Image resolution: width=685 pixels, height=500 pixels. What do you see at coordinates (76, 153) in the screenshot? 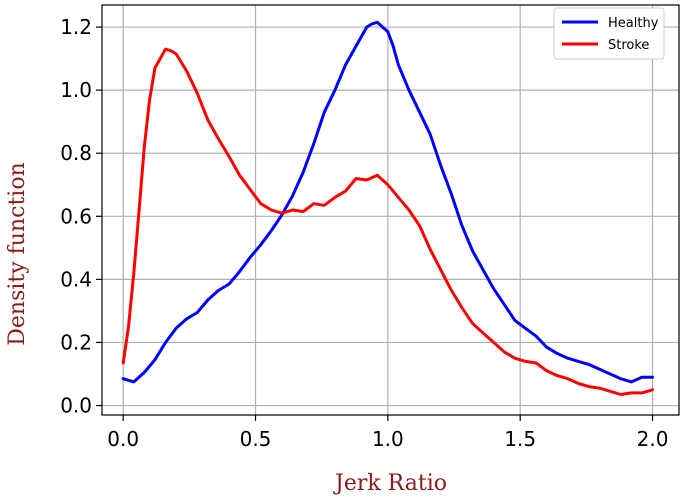
I see `y-tick-label: 0.8` at bounding box center [76, 153].